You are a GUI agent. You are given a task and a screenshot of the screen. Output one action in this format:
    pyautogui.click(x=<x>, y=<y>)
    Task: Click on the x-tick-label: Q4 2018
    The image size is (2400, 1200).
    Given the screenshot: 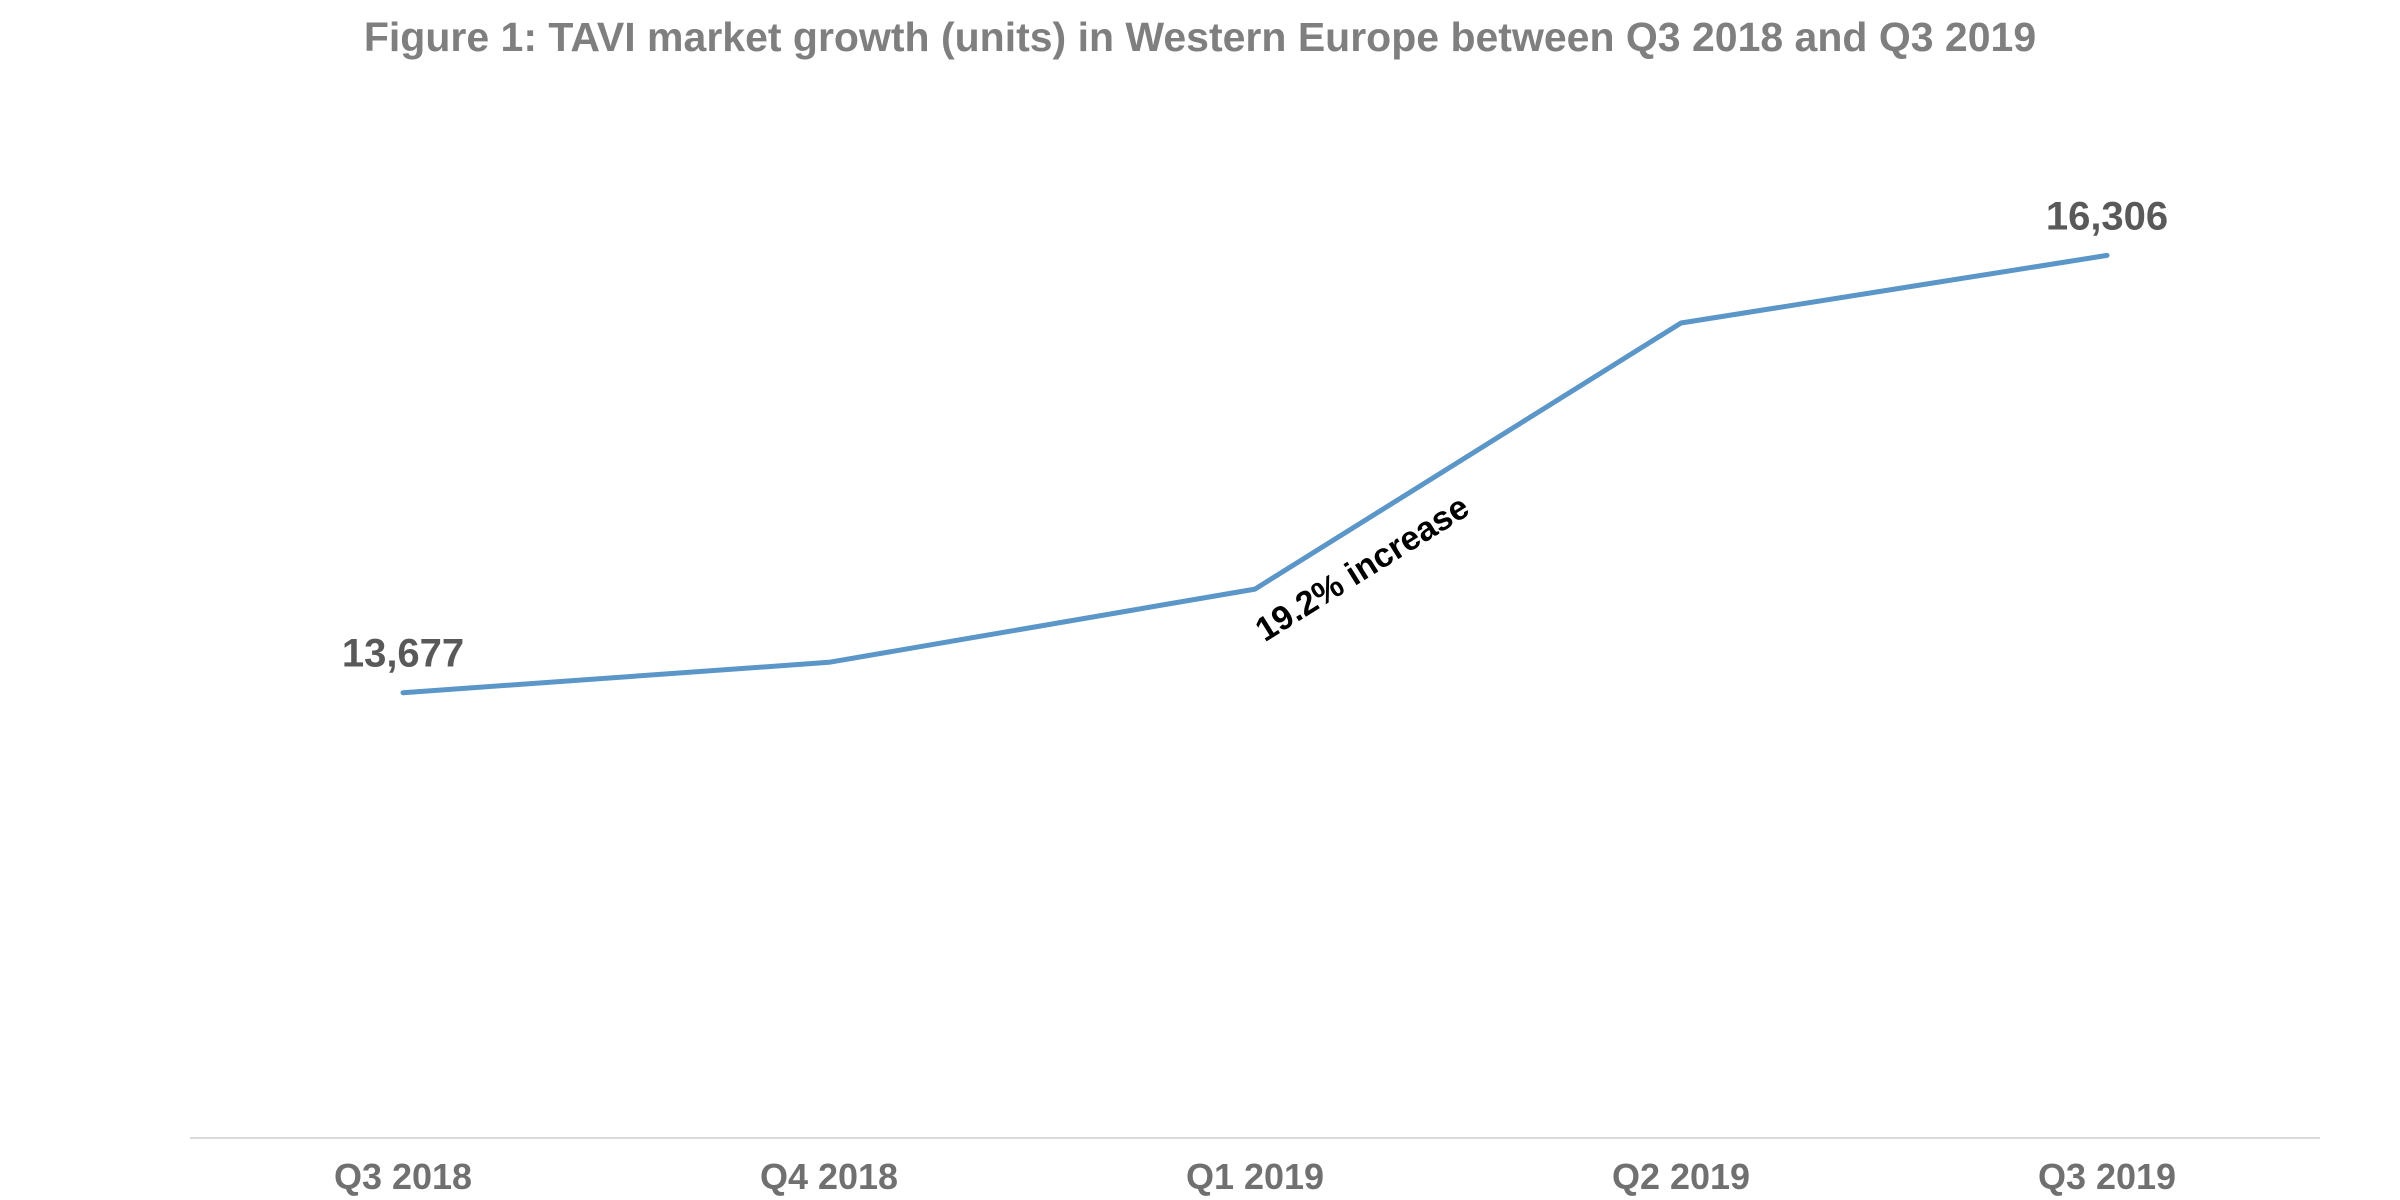 What is the action you would take?
    pyautogui.click(x=829, y=1176)
    